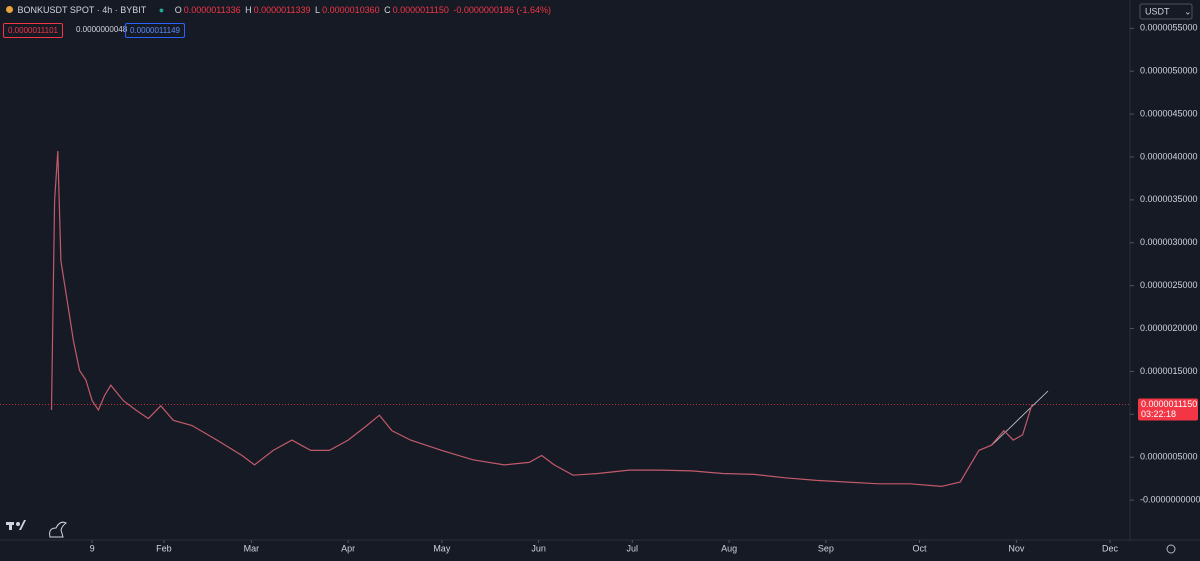 Image resolution: width=1200 pixels, height=561 pixels. I want to click on y-tick-label: 0.0000045000, so click(1169, 113).